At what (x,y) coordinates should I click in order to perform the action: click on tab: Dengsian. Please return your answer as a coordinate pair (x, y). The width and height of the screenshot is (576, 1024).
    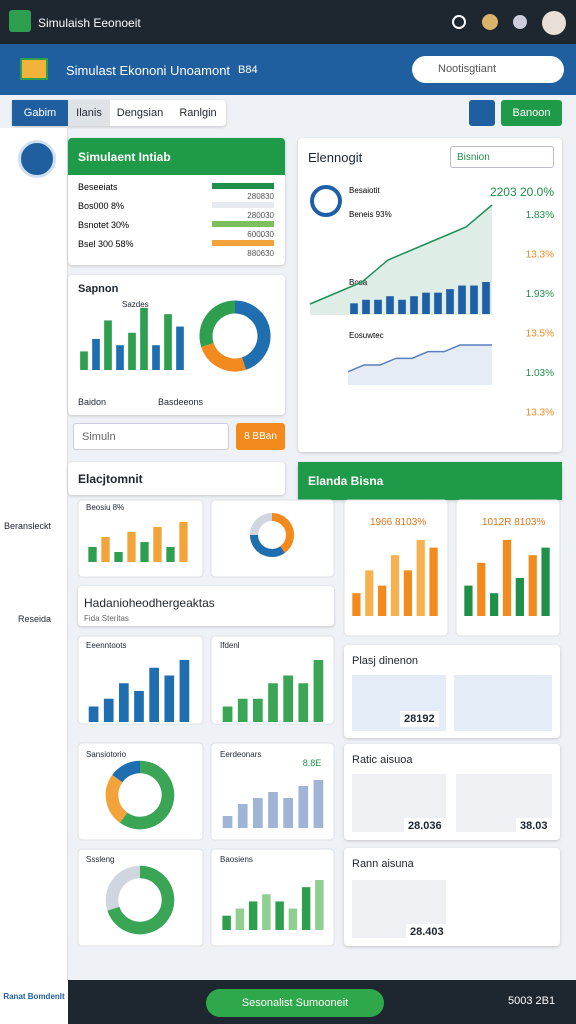
    Looking at the image, I should click on (140, 113).